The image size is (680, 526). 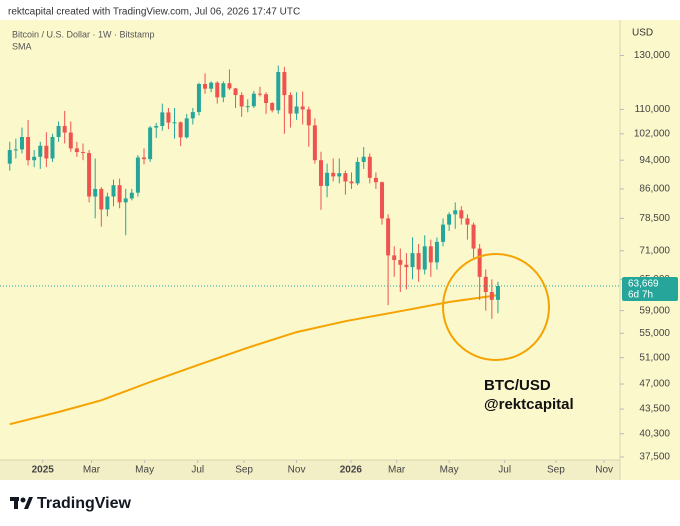 What do you see at coordinates (654, 250) in the screenshot?
I see `y-tick-label: 71,000` at bounding box center [654, 250].